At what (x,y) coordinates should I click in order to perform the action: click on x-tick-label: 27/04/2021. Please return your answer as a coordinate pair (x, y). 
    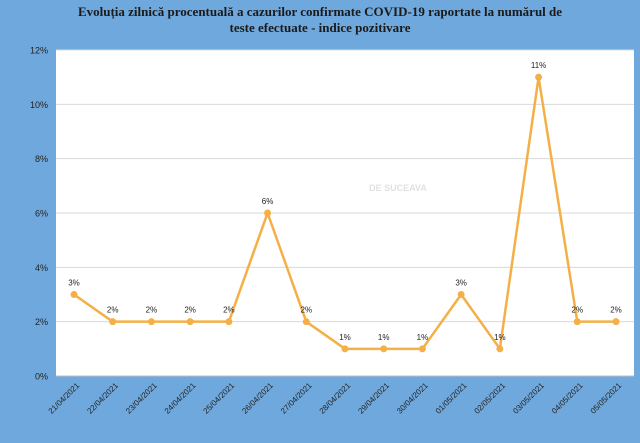
    Looking at the image, I should click on (296, 398).